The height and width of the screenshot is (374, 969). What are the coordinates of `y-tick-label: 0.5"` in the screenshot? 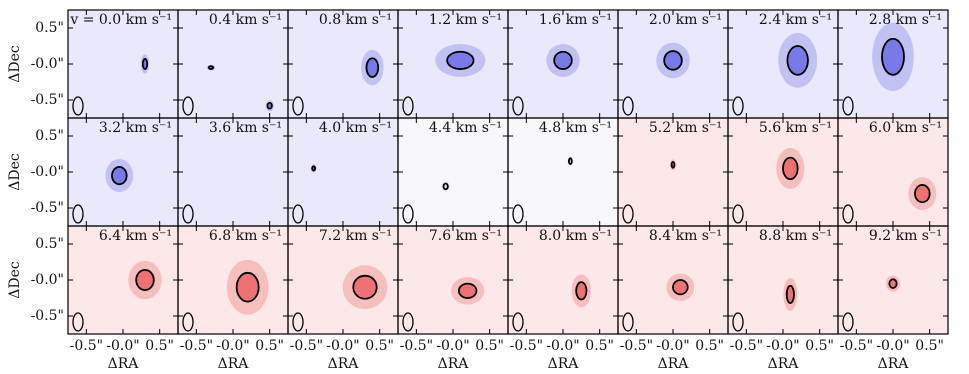 It's located at (49, 244).